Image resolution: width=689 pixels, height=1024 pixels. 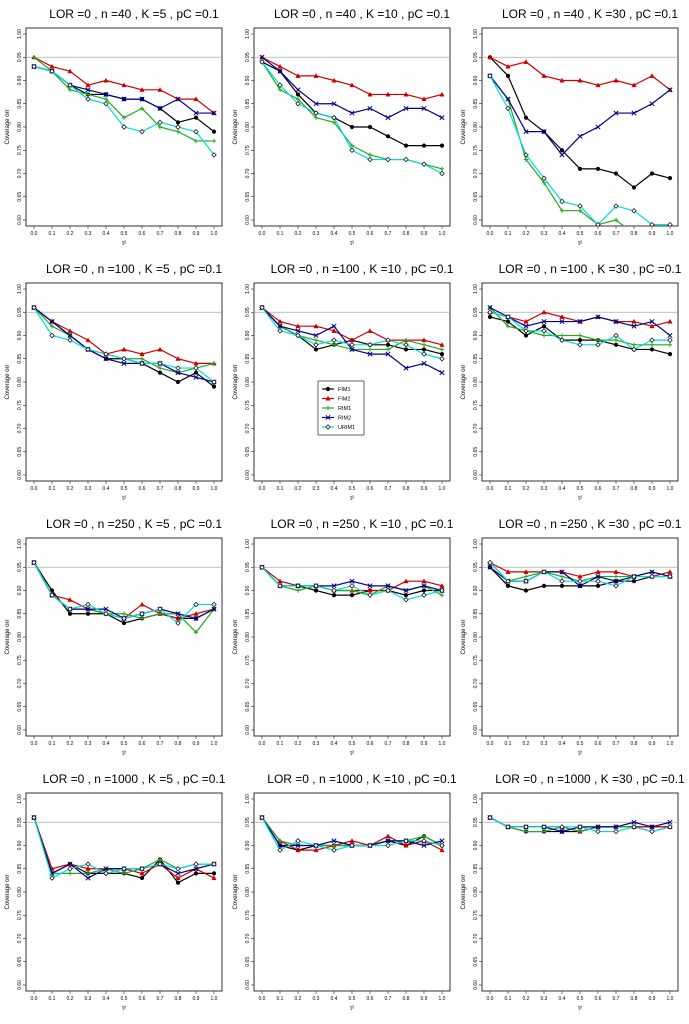 I want to click on legend-entry: URIM1, so click(x=346, y=428).